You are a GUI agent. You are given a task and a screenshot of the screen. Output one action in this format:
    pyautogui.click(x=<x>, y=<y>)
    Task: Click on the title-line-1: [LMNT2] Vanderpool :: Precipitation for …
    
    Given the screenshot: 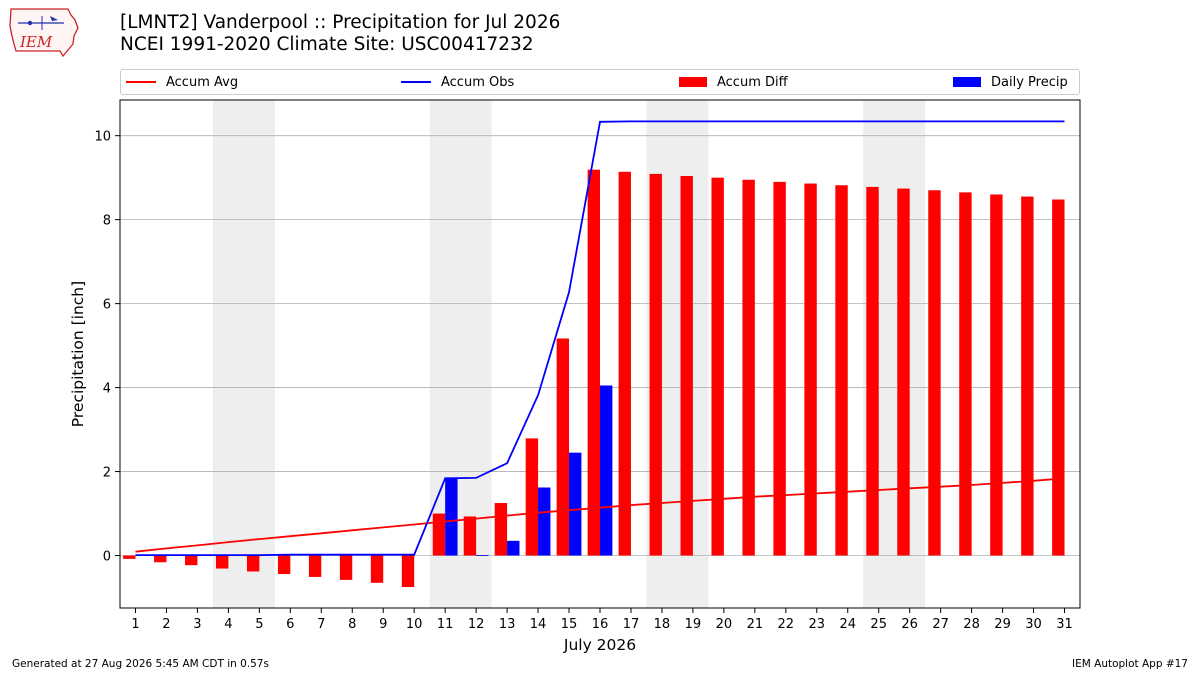 What is the action you would take?
    pyautogui.click(x=340, y=22)
    